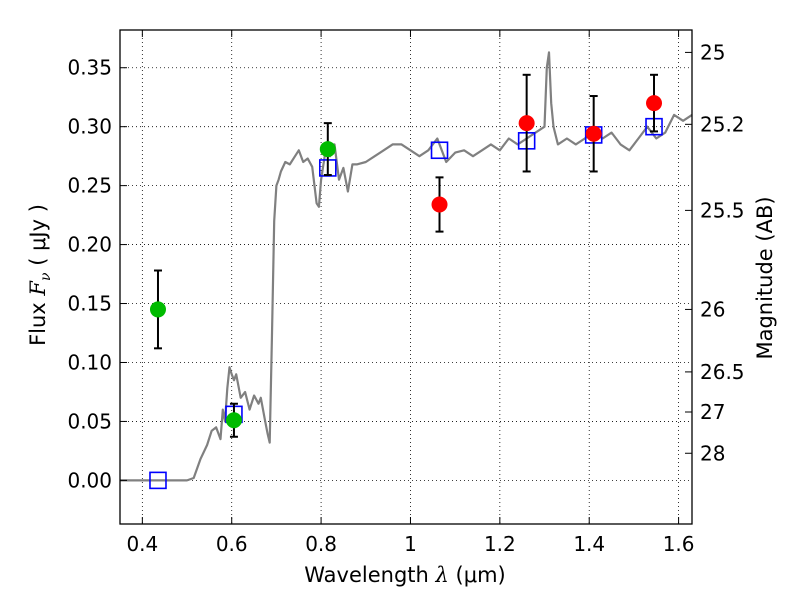 The height and width of the screenshot is (600, 800). I want to click on y-tick-label: 0.05, so click(89, 421).